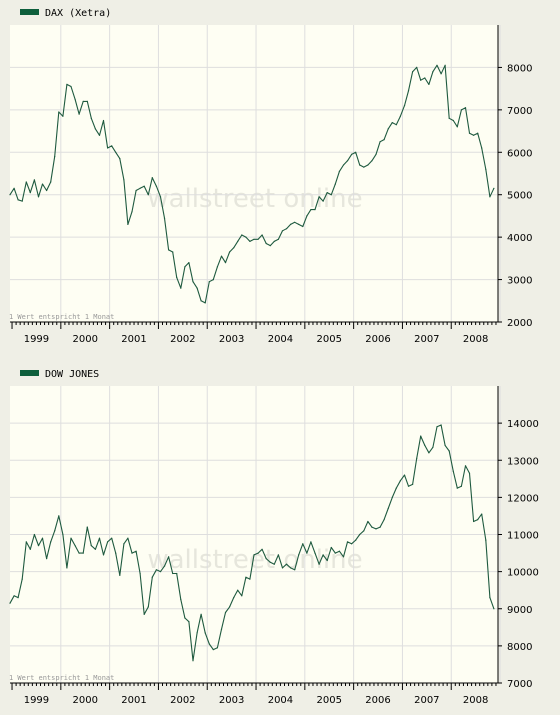 This screenshot has height=715, width=560. I want to click on dow-legend: DOW JONES, so click(59, 375).